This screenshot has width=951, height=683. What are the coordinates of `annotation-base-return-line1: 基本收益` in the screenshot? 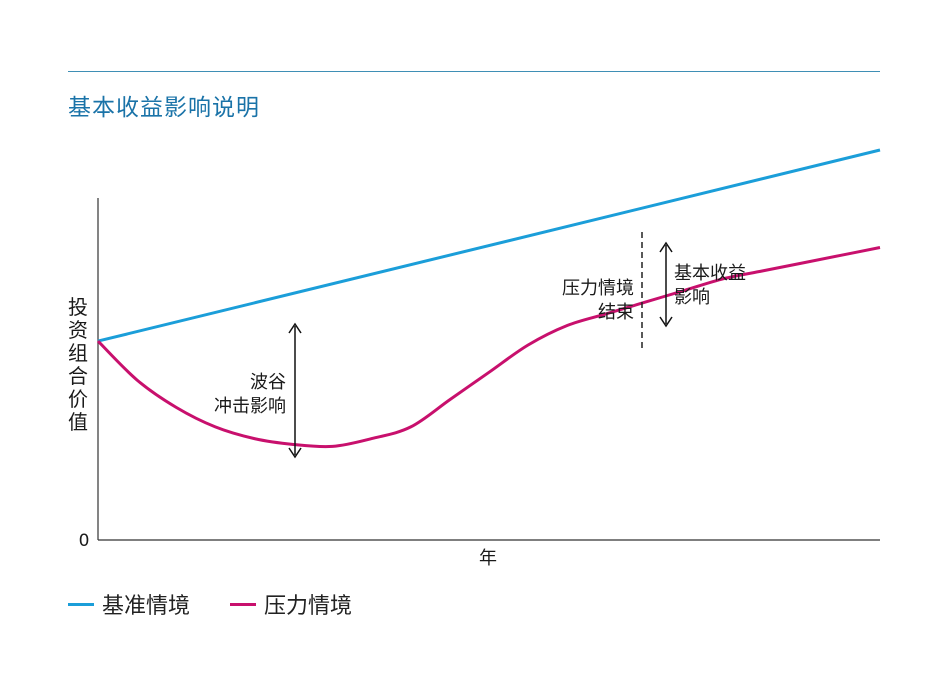 It's located at (710, 273).